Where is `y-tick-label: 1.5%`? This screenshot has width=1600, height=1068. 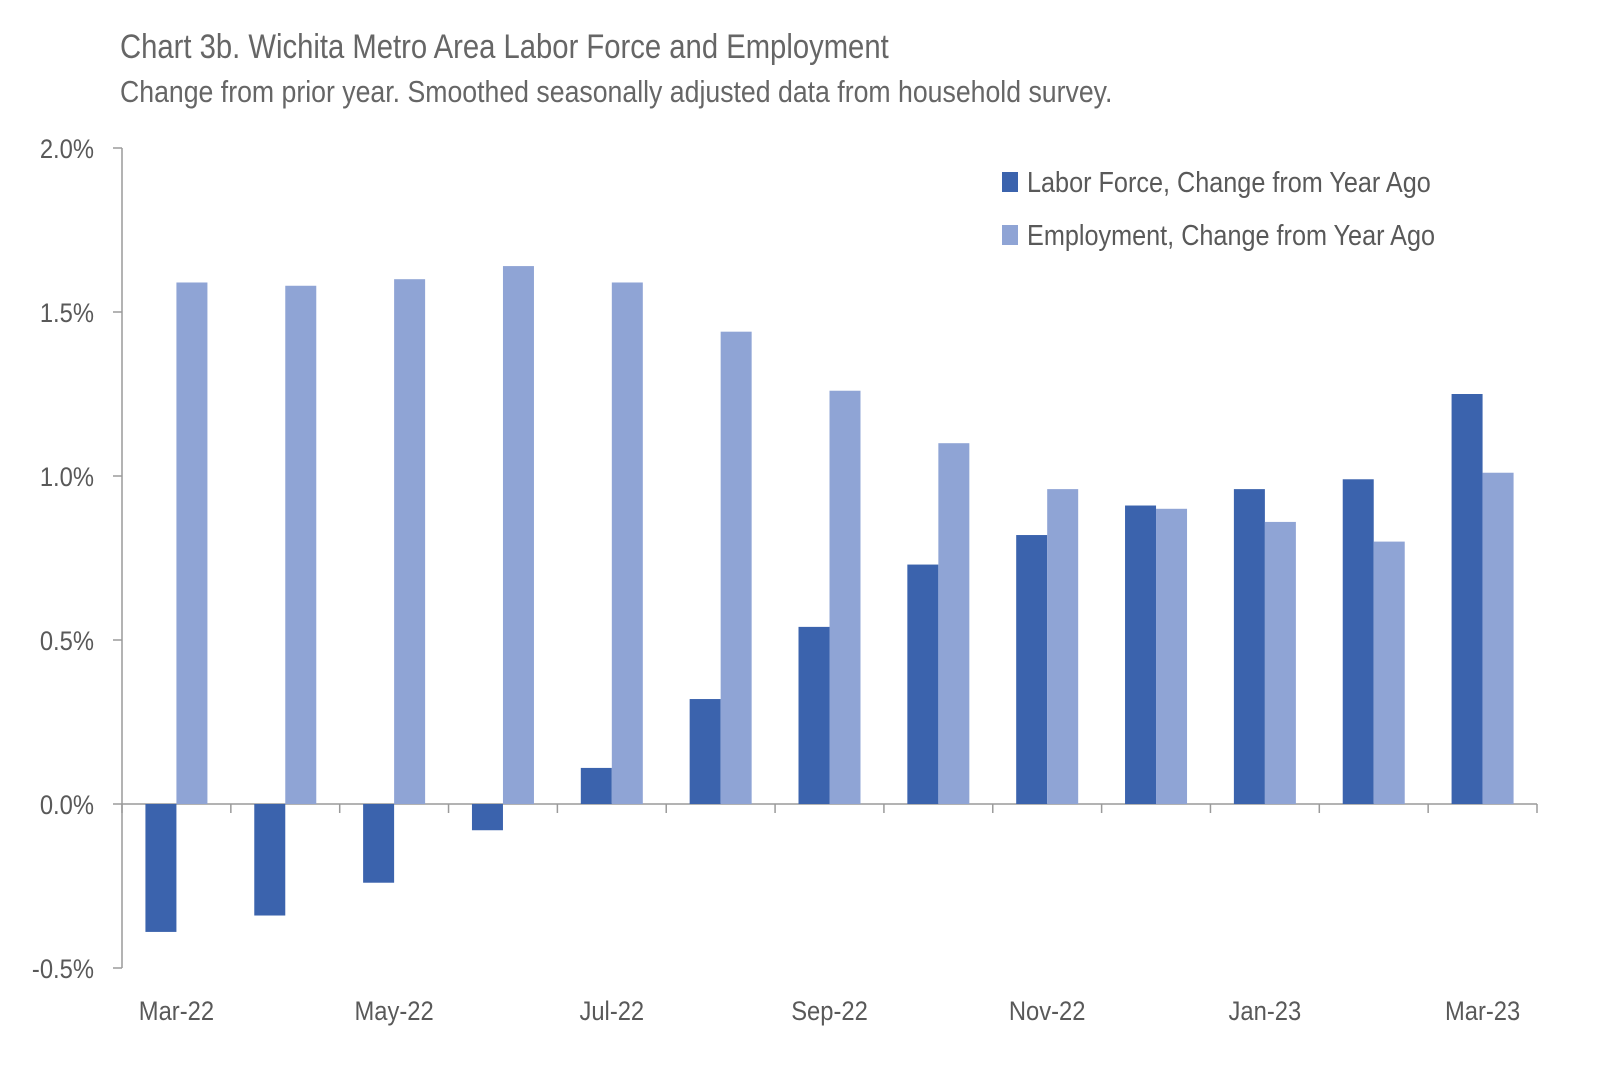
y-tick-label: 1.5% is located at coordinates (67, 314).